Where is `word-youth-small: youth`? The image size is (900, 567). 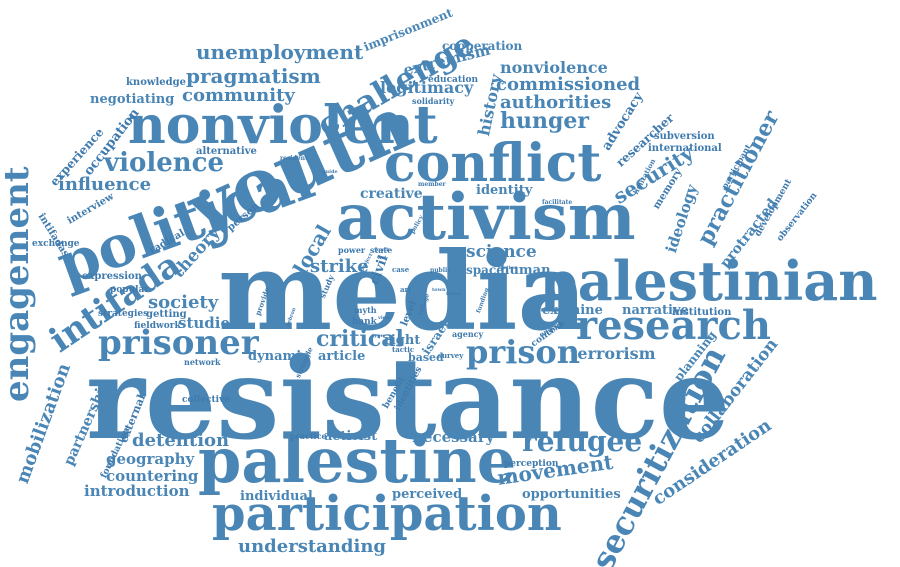 word-youth-small: youth is located at coordinates (382, 250).